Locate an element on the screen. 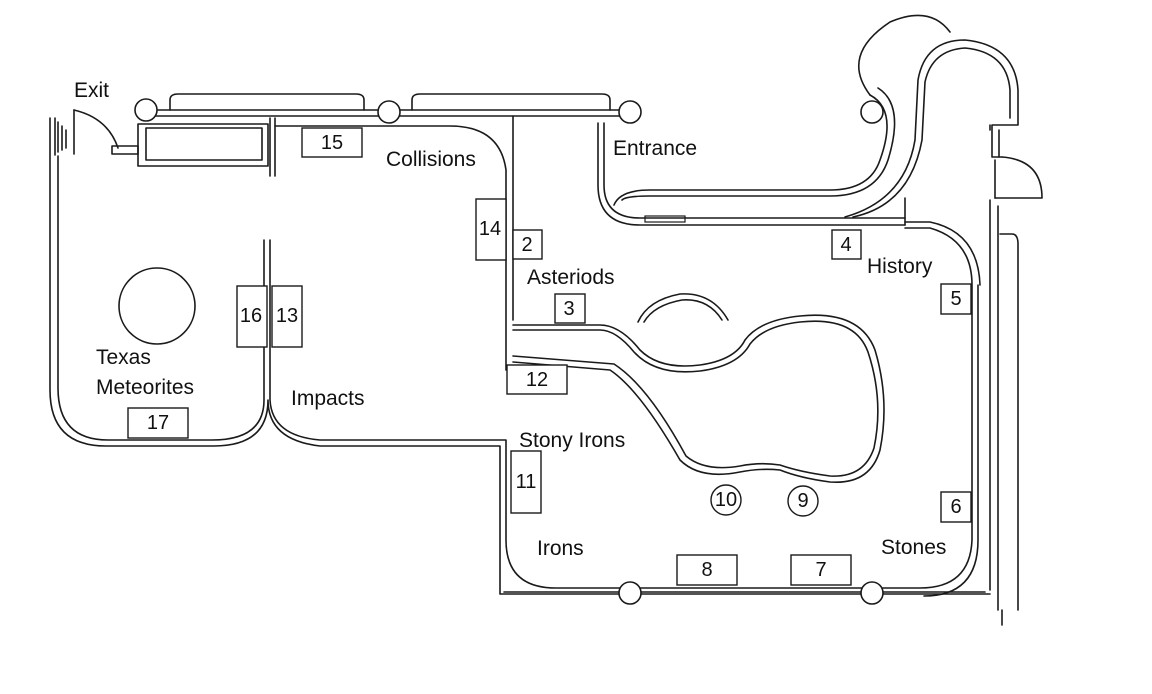  irons-label: Irons is located at coordinates (560, 548).